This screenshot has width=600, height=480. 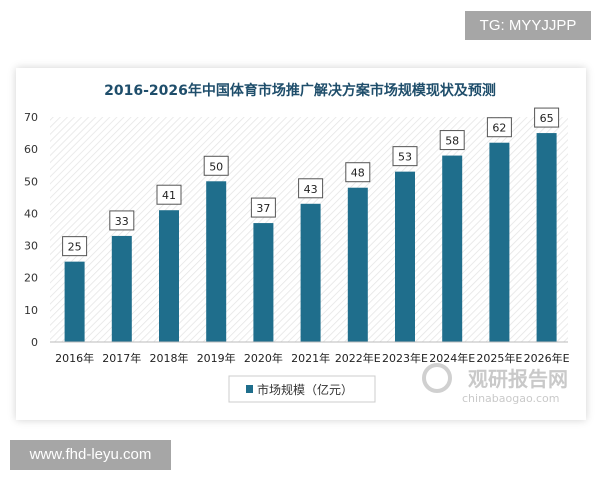 I want to click on x-tick-label: 2025年E, so click(x=499, y=358).